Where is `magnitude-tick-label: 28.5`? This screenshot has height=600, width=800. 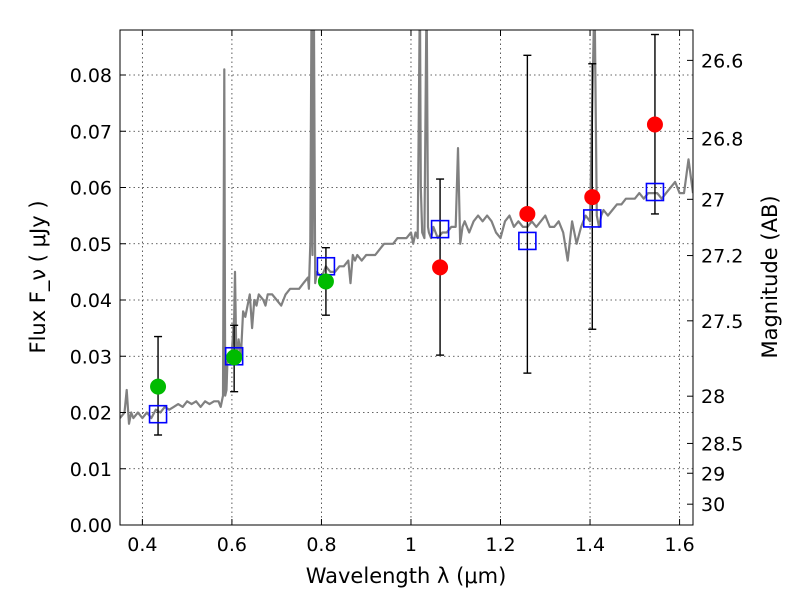 magnitude-tick-label: 28.5 is located at coordinates (722, 444).